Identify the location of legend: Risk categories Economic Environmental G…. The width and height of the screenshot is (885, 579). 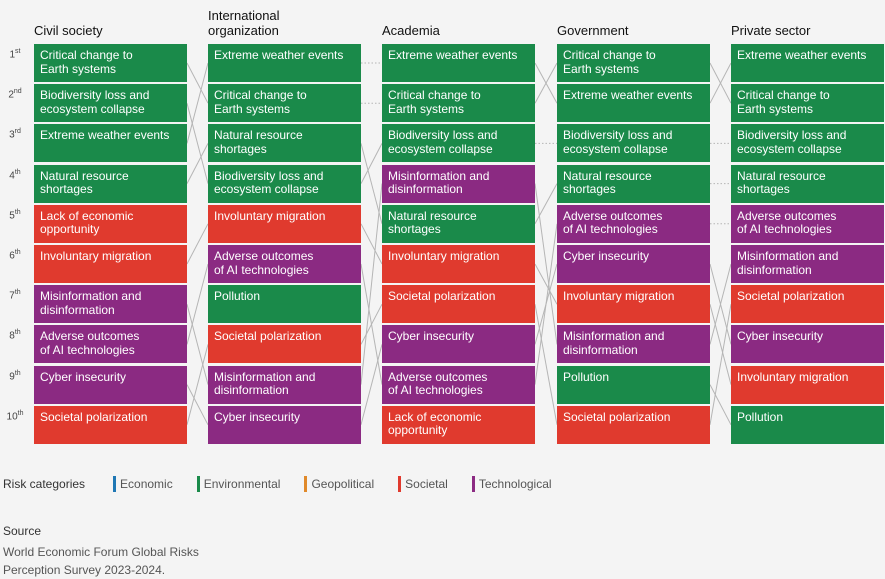
(289, 484).